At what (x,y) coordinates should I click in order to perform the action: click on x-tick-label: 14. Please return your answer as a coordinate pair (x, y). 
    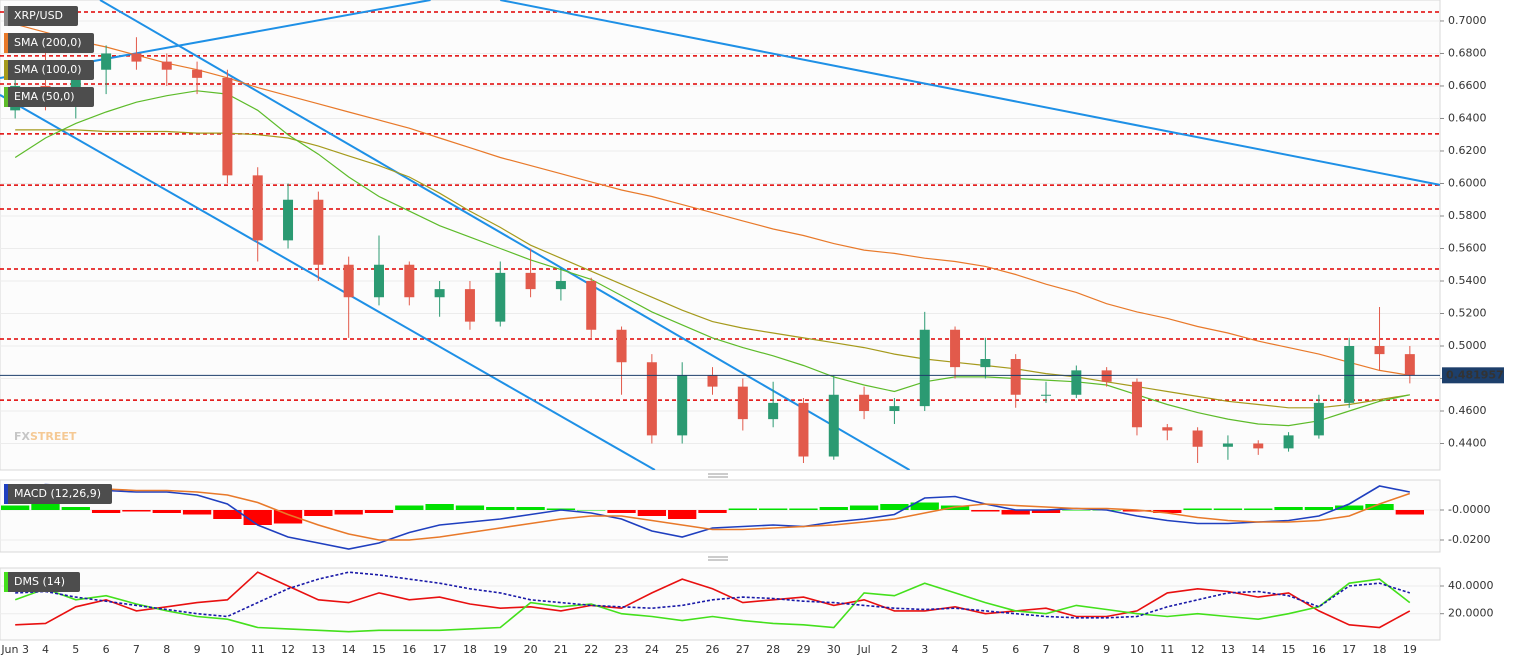
    Looking at the image, I should click on (1258, 649).